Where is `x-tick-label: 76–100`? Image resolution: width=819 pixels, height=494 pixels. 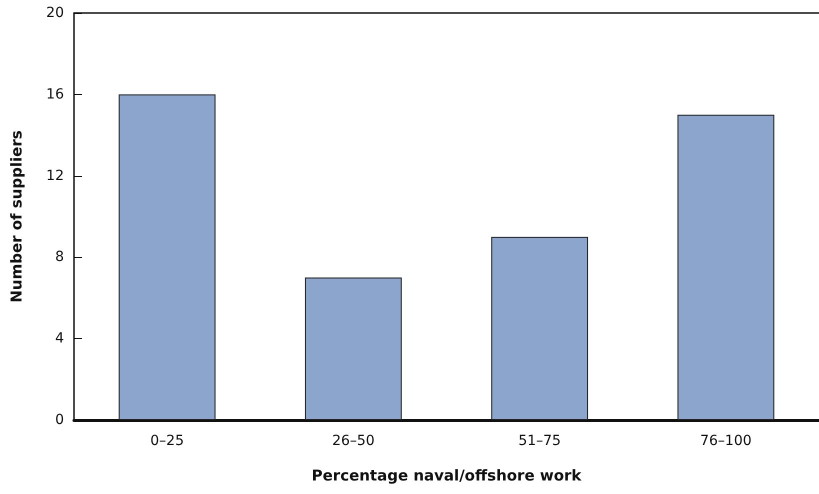 x-tick-label: 76–100 is located at coordinates (726, 441).